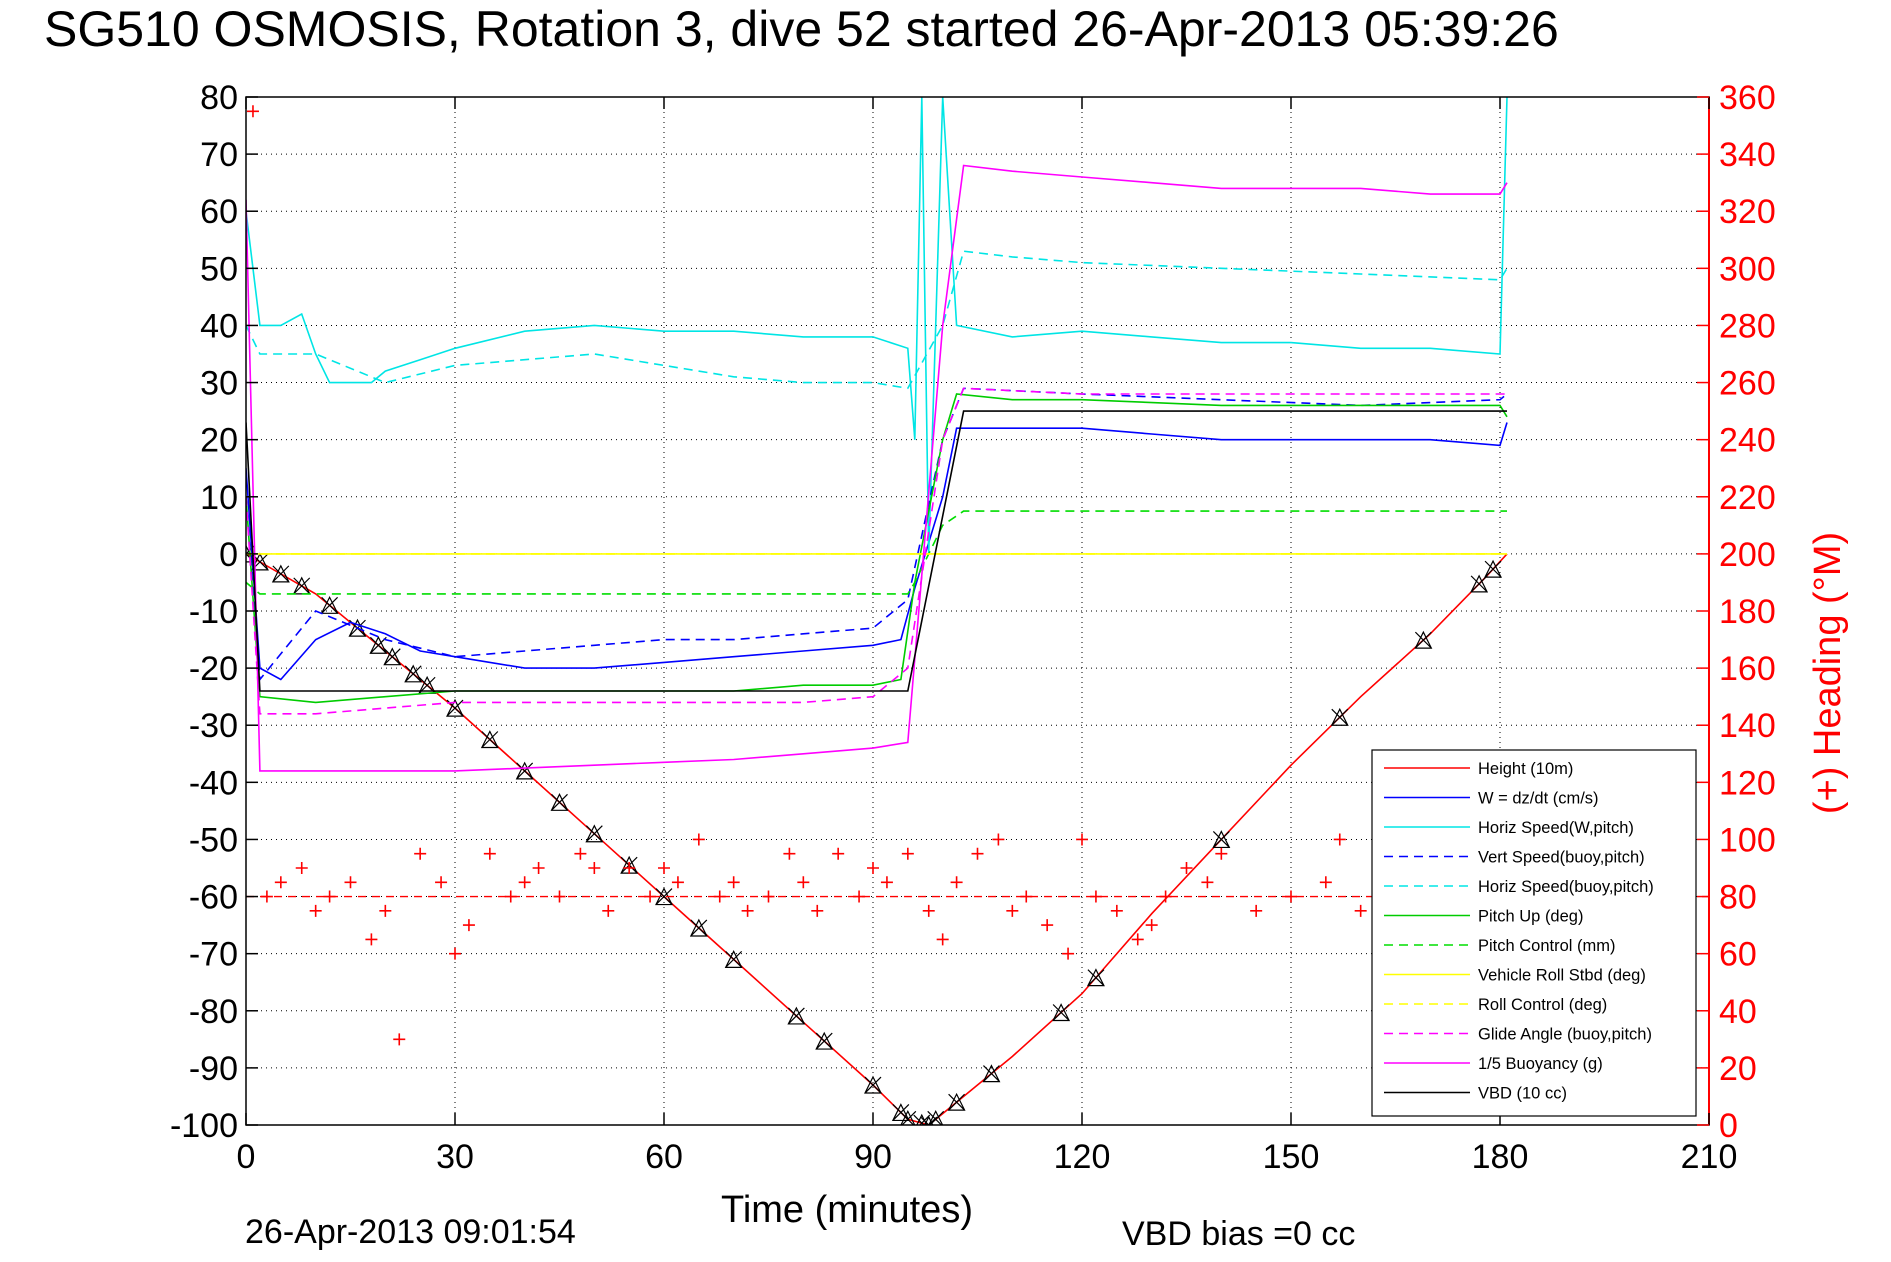  I want to click on legend-box, so click(1534, 933).